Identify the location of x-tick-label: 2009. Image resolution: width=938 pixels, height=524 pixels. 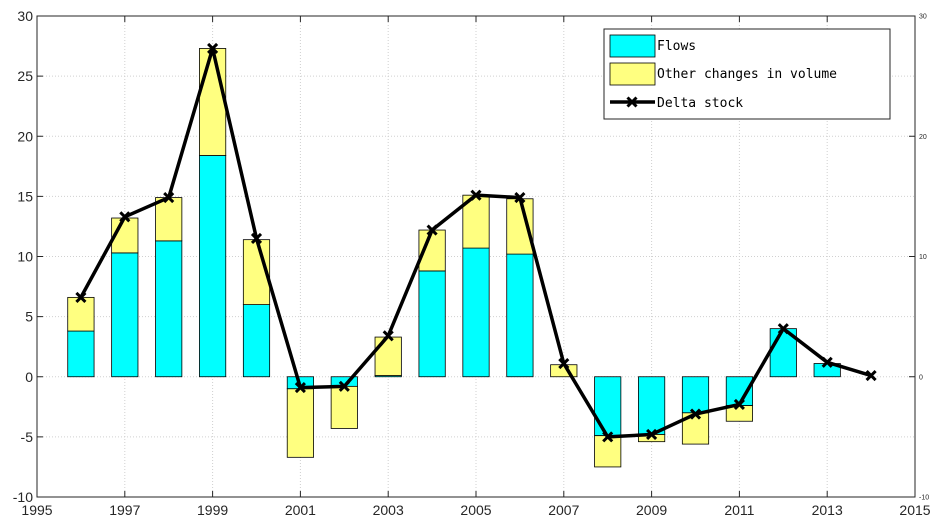
(651, 510).